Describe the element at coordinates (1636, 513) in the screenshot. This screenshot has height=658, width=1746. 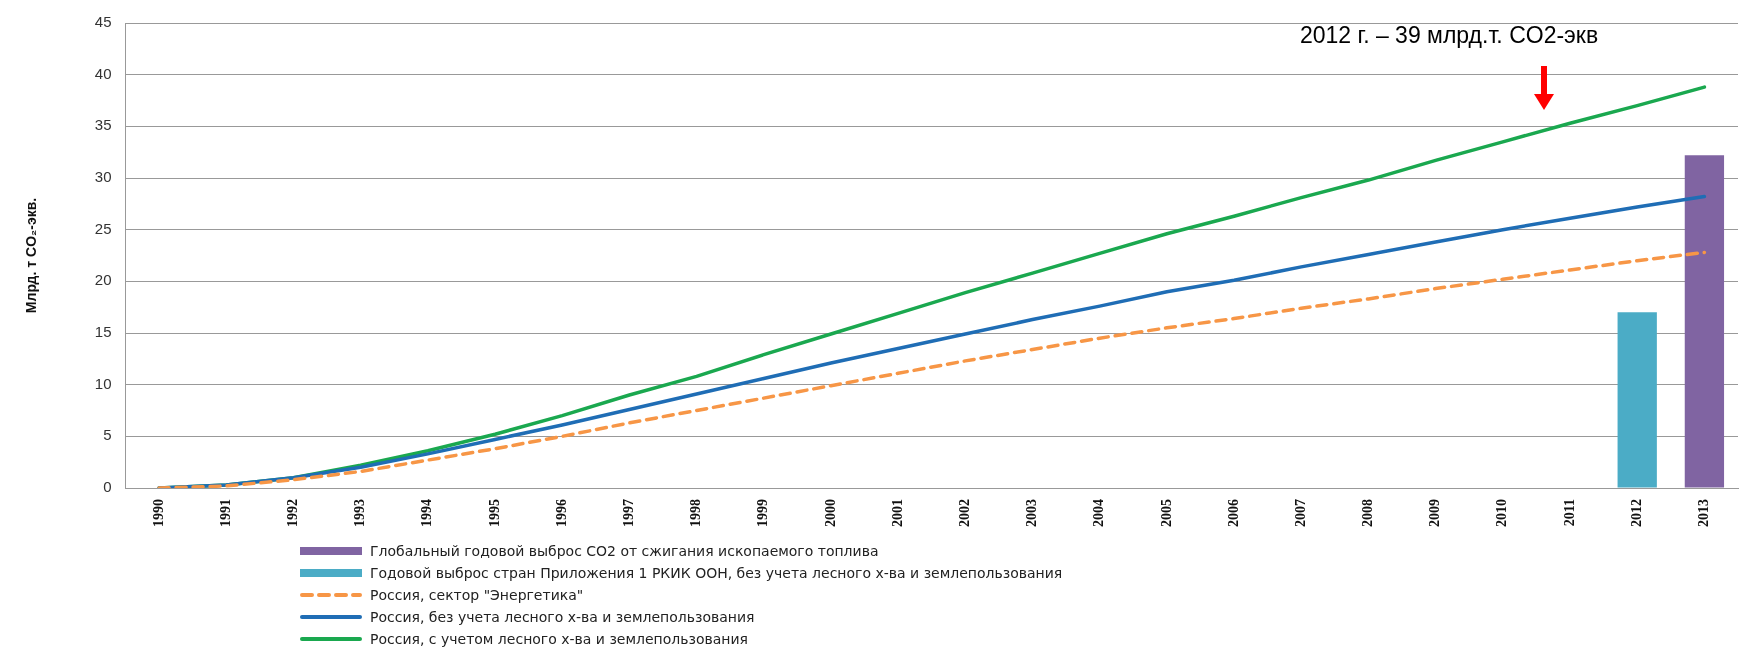
I see `x-tick-label: 2012` at that location.